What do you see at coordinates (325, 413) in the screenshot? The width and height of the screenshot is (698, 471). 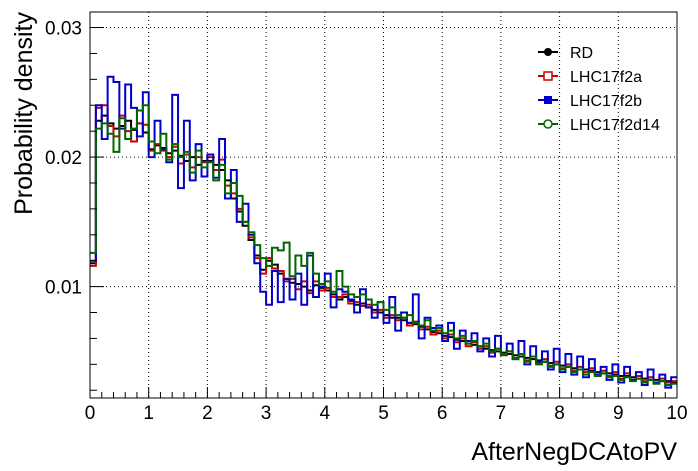 I see `x-tick-label: 4` at bounding box center [325, 413].